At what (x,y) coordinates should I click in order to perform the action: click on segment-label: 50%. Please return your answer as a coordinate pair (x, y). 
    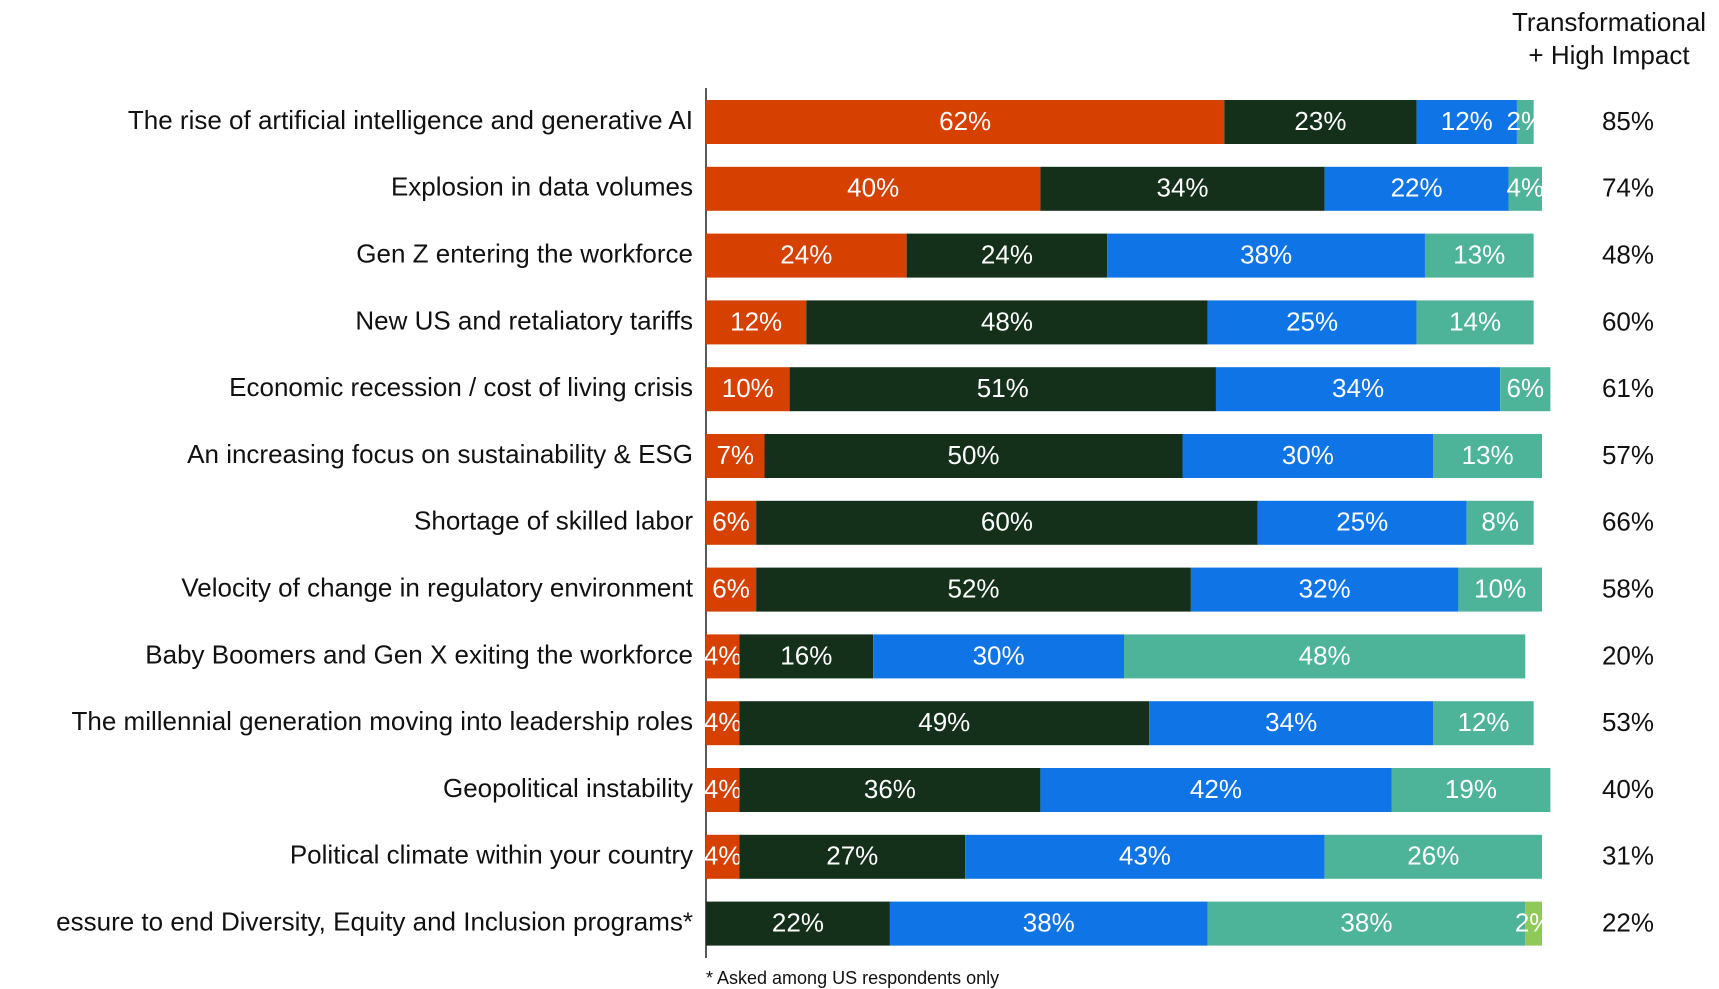
    Looking at the image, I should click on (973, 455).